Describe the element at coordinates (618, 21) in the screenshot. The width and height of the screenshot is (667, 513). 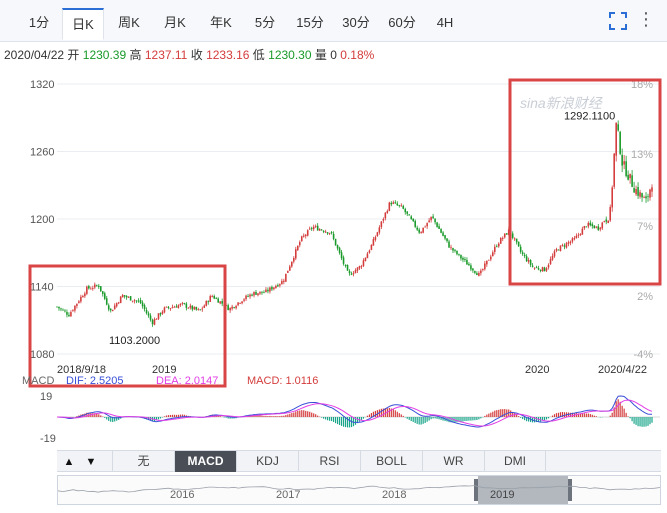
I see `fullscreen-icon` at that location.